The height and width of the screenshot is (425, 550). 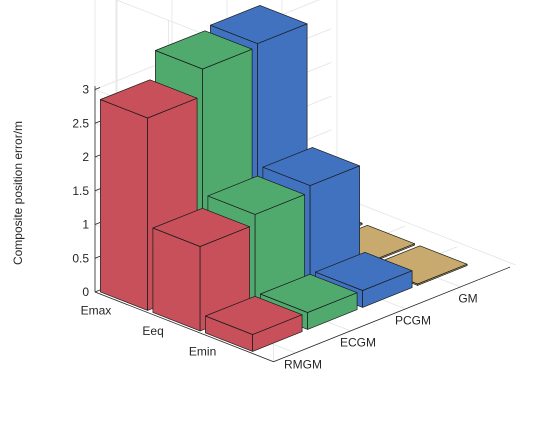 I want to click on z-tick-label: 2, so click(x=85, y=157).